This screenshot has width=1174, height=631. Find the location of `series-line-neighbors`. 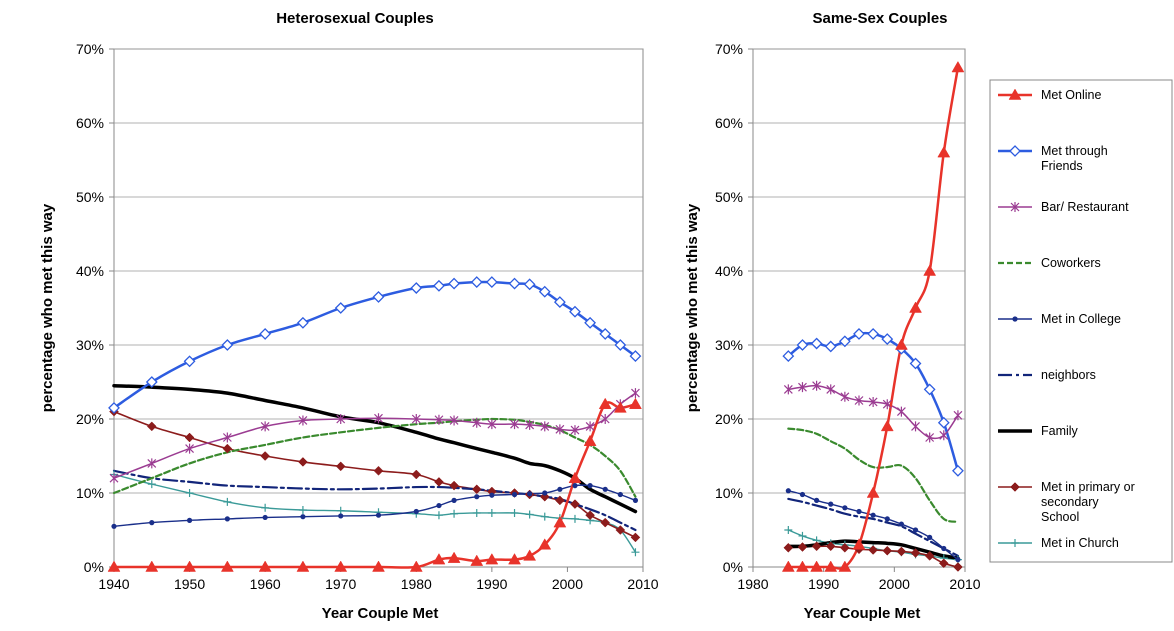

series-line-neighbors is located at coordinates (873, 527).